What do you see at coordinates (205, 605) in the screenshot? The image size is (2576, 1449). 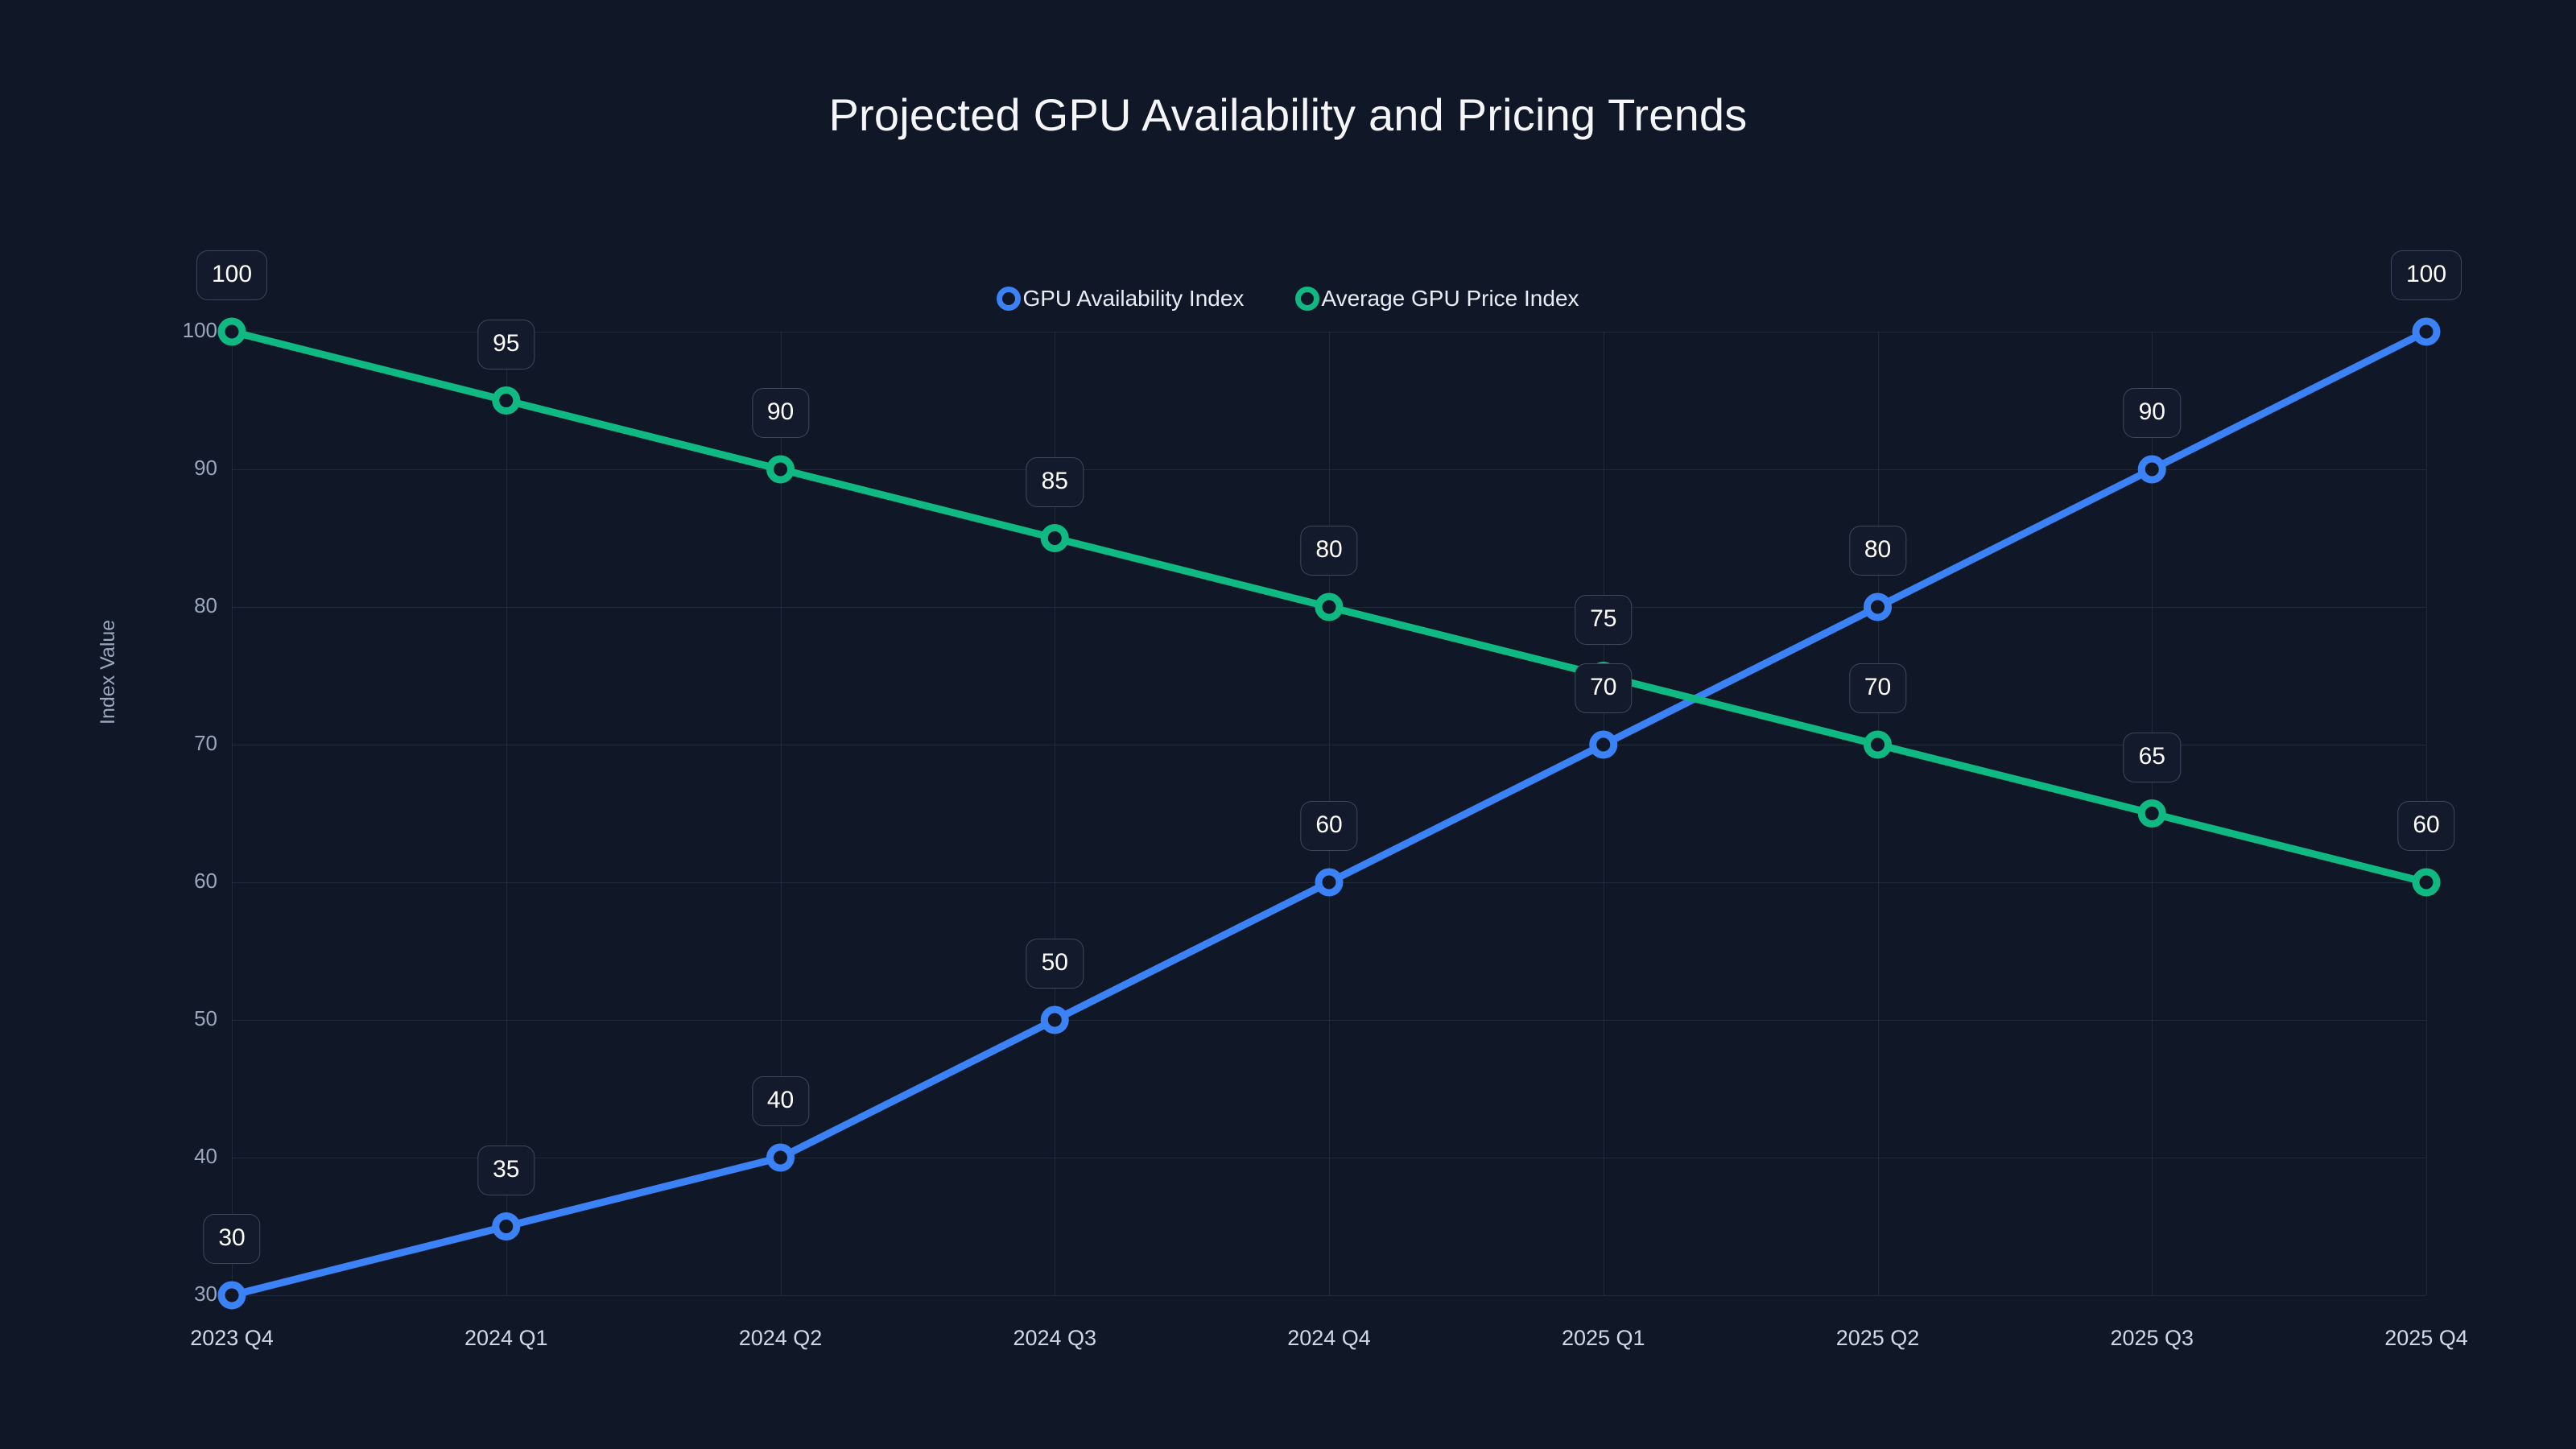 I see `y-axis-tick-label: 80` at bounding box center [205, 605].